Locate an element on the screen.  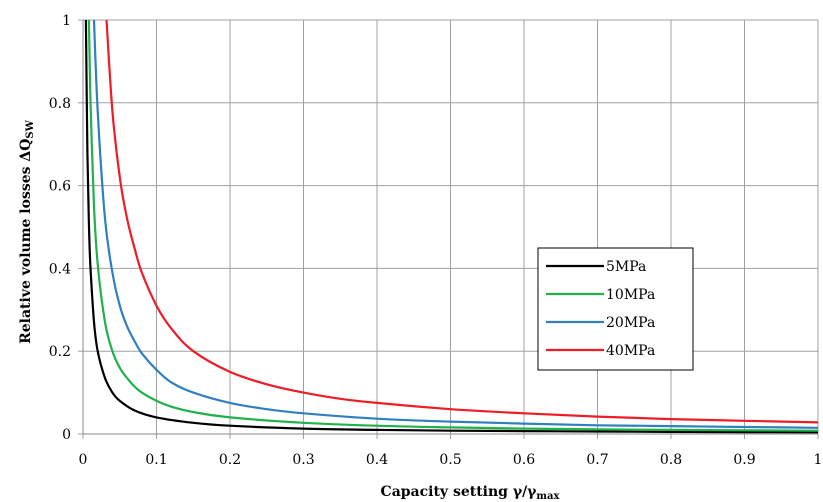
x-tick-label: 0.4 is located at coordinates (377, 460).